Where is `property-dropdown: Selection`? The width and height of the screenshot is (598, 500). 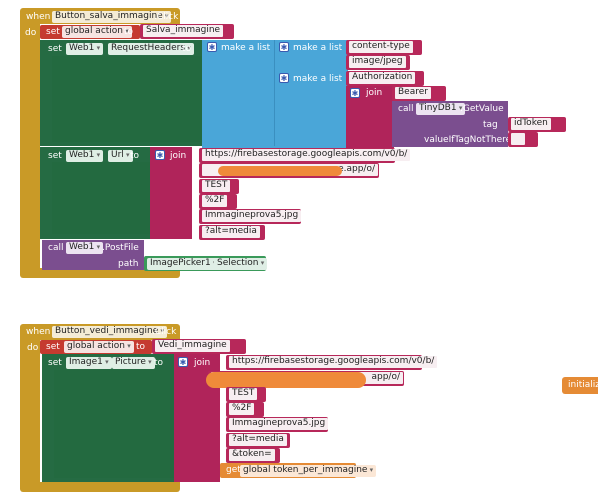 property-dropdown: Selection is located at coordinates (241, 264).